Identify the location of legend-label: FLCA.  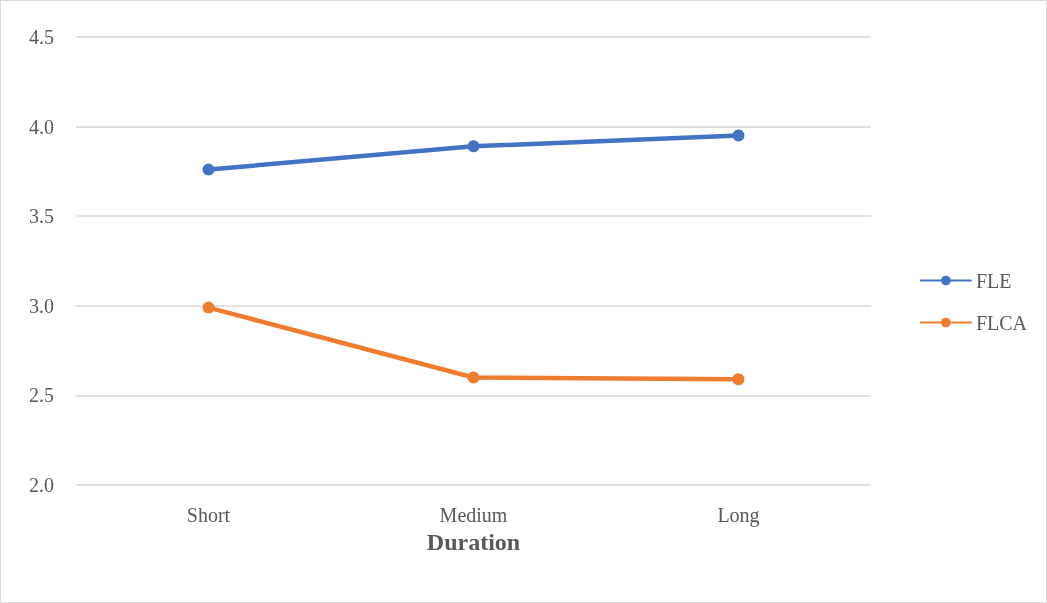
(1001, 322).